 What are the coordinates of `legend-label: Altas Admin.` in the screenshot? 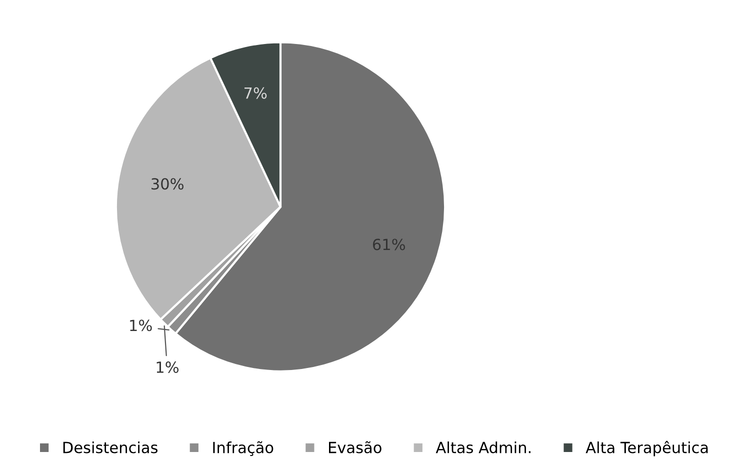 It's located at (483, 447).